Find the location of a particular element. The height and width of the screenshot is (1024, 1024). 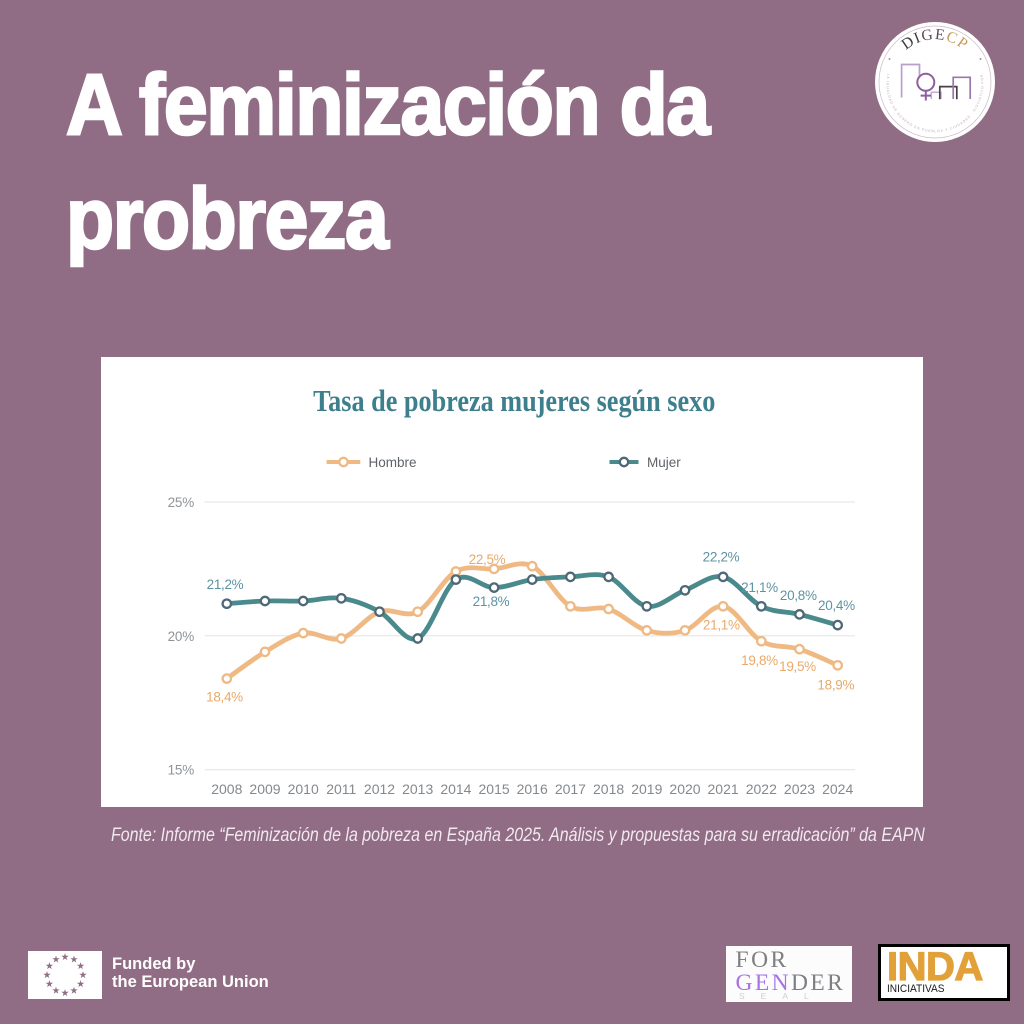

svg-text: 2015 is located at coordinates (494, 789).